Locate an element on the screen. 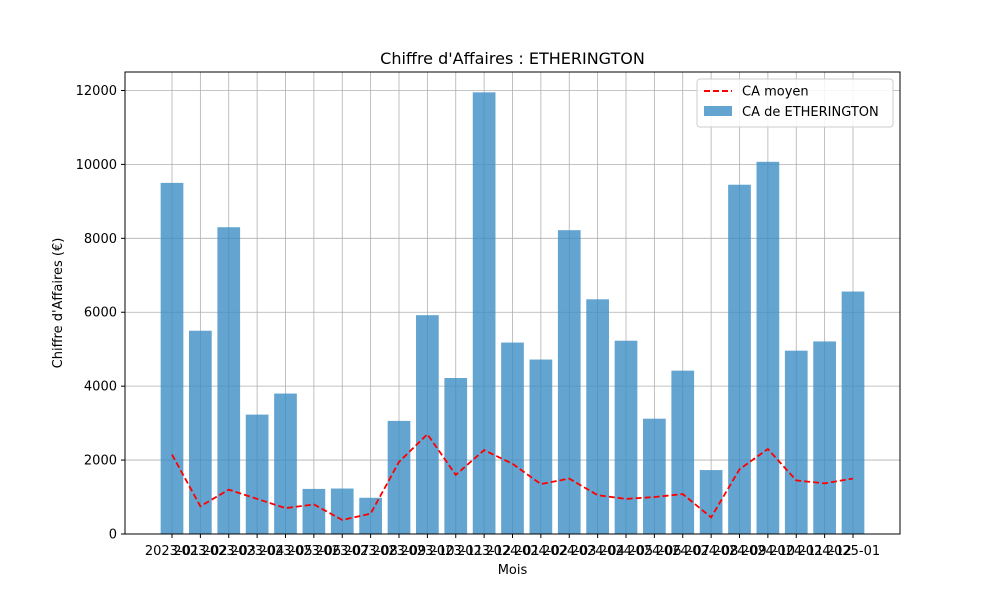 This screenshot has width=1000, height=600. x-axis-title: Mois is located at coordinates (513, 570).